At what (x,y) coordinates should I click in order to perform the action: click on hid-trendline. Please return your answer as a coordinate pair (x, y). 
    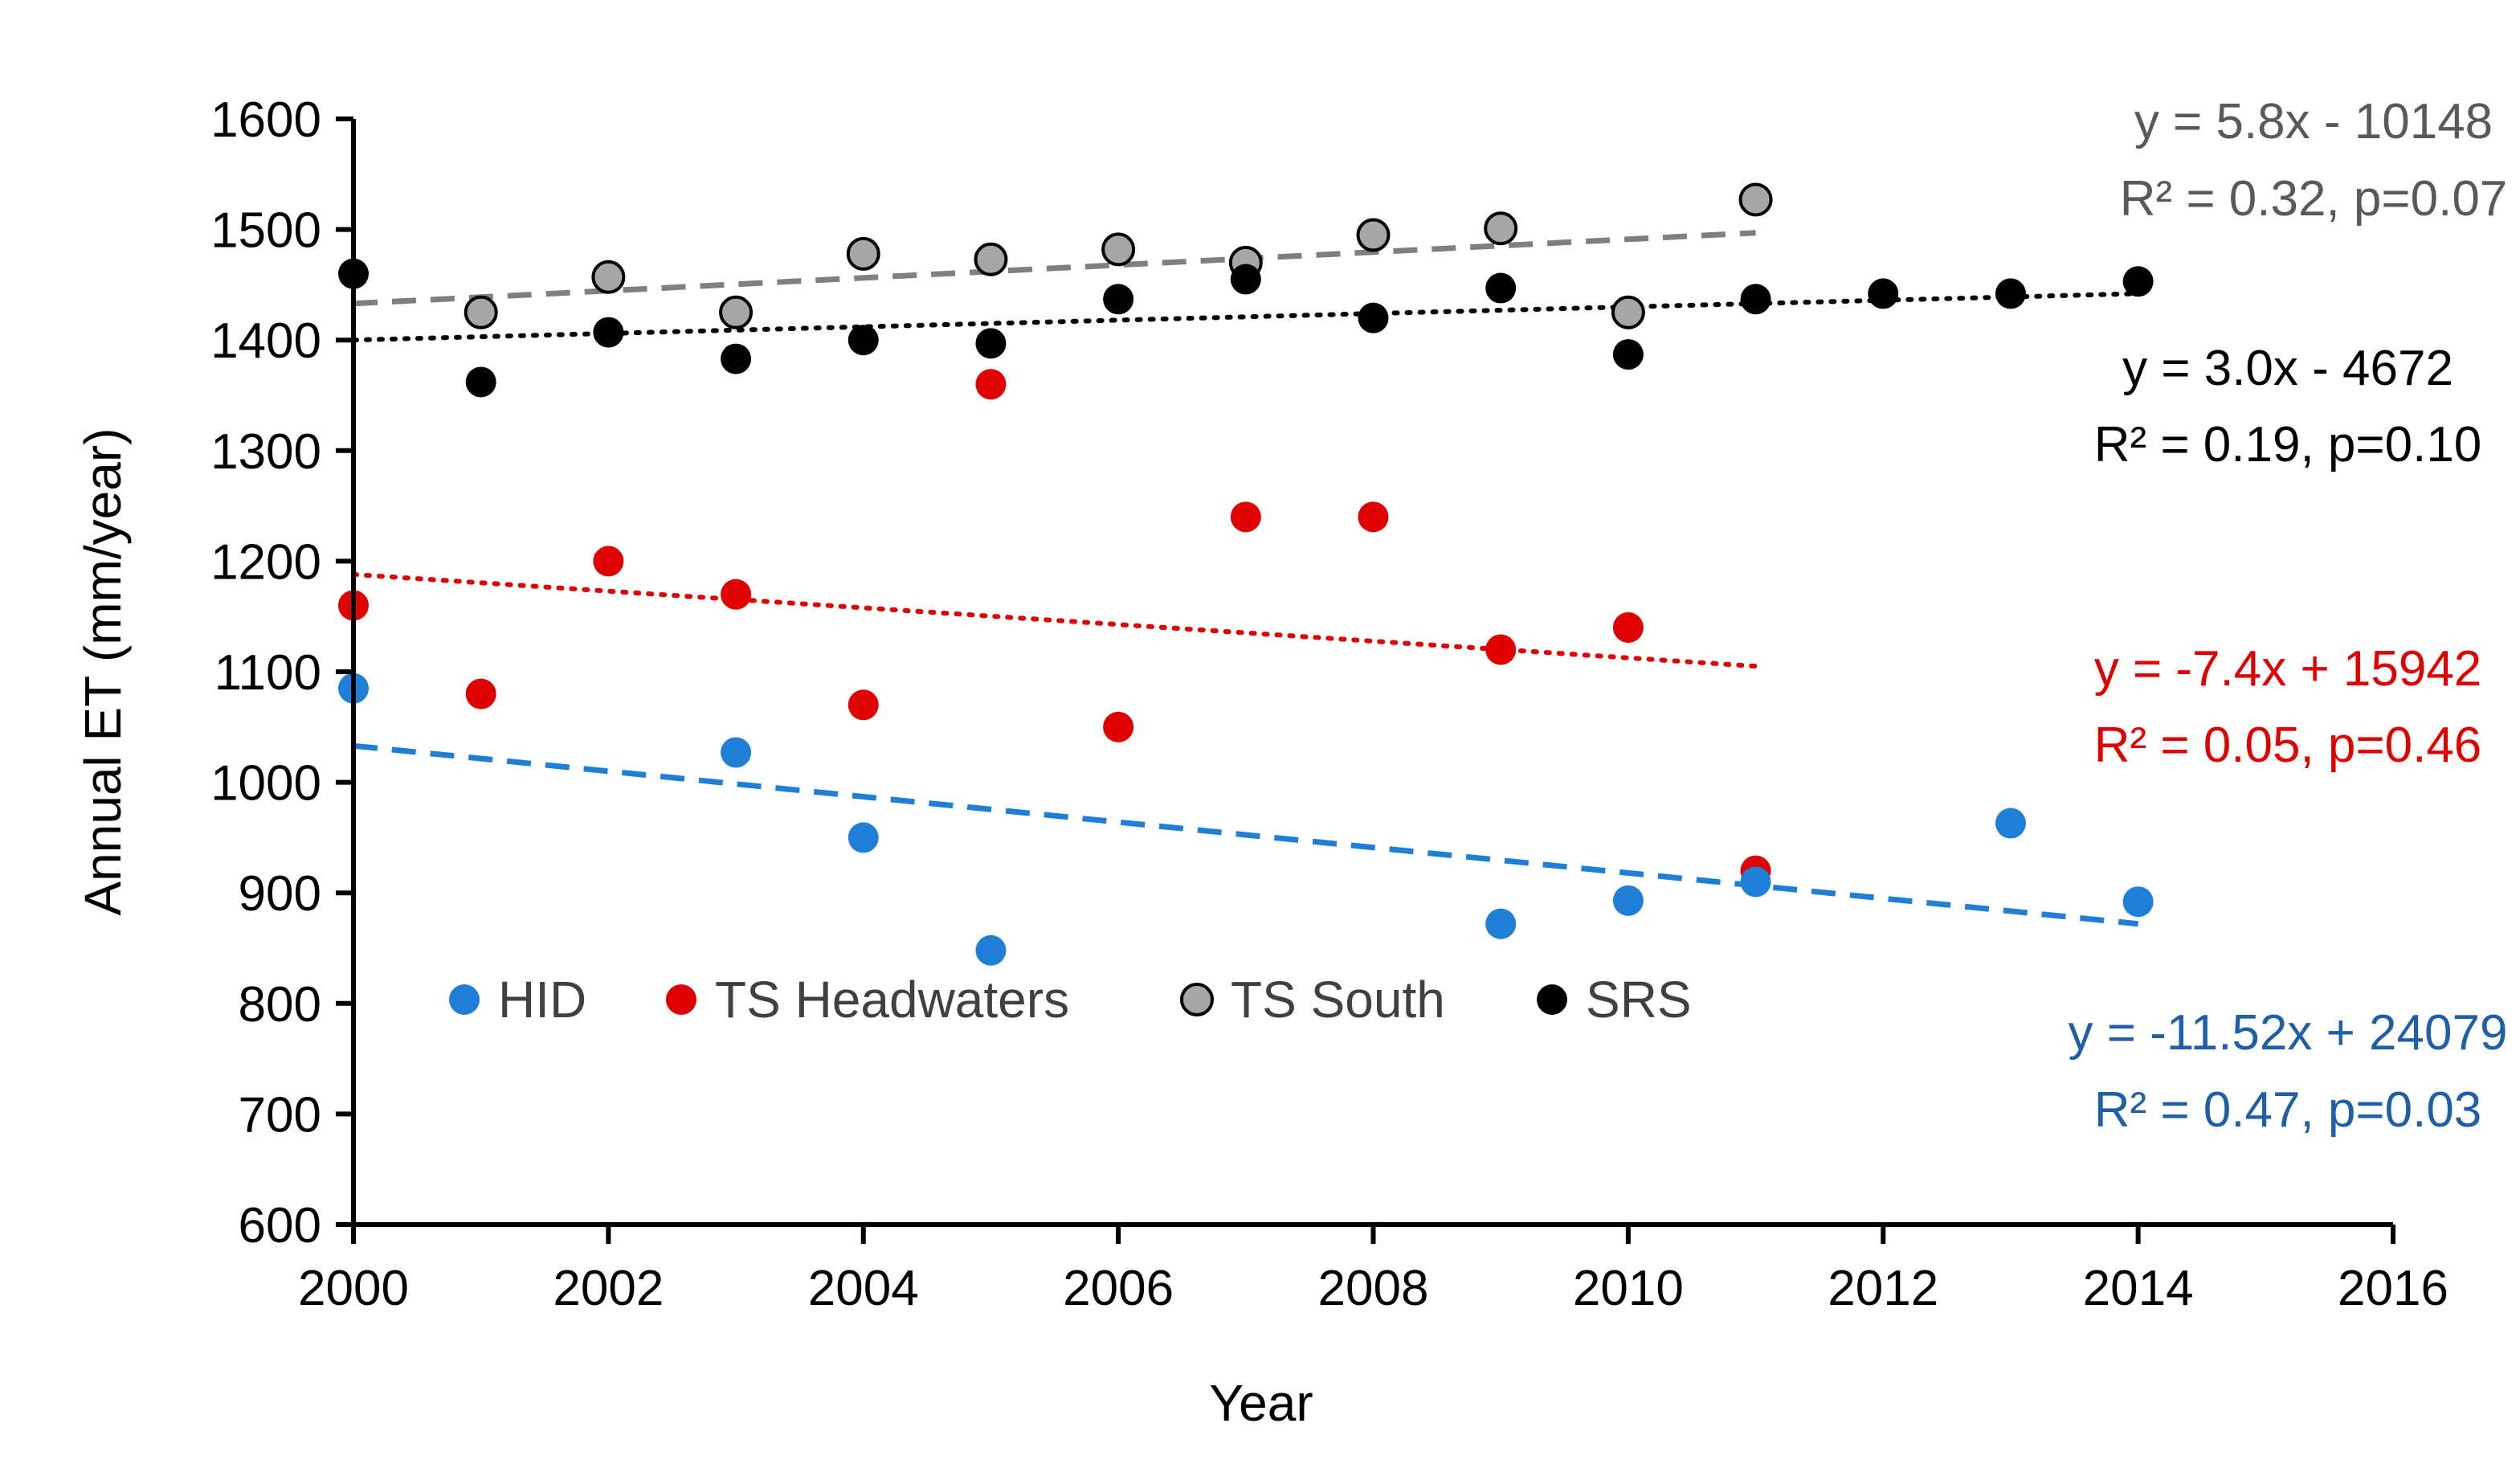
    Looking at the image, I should click on (1245, 834).